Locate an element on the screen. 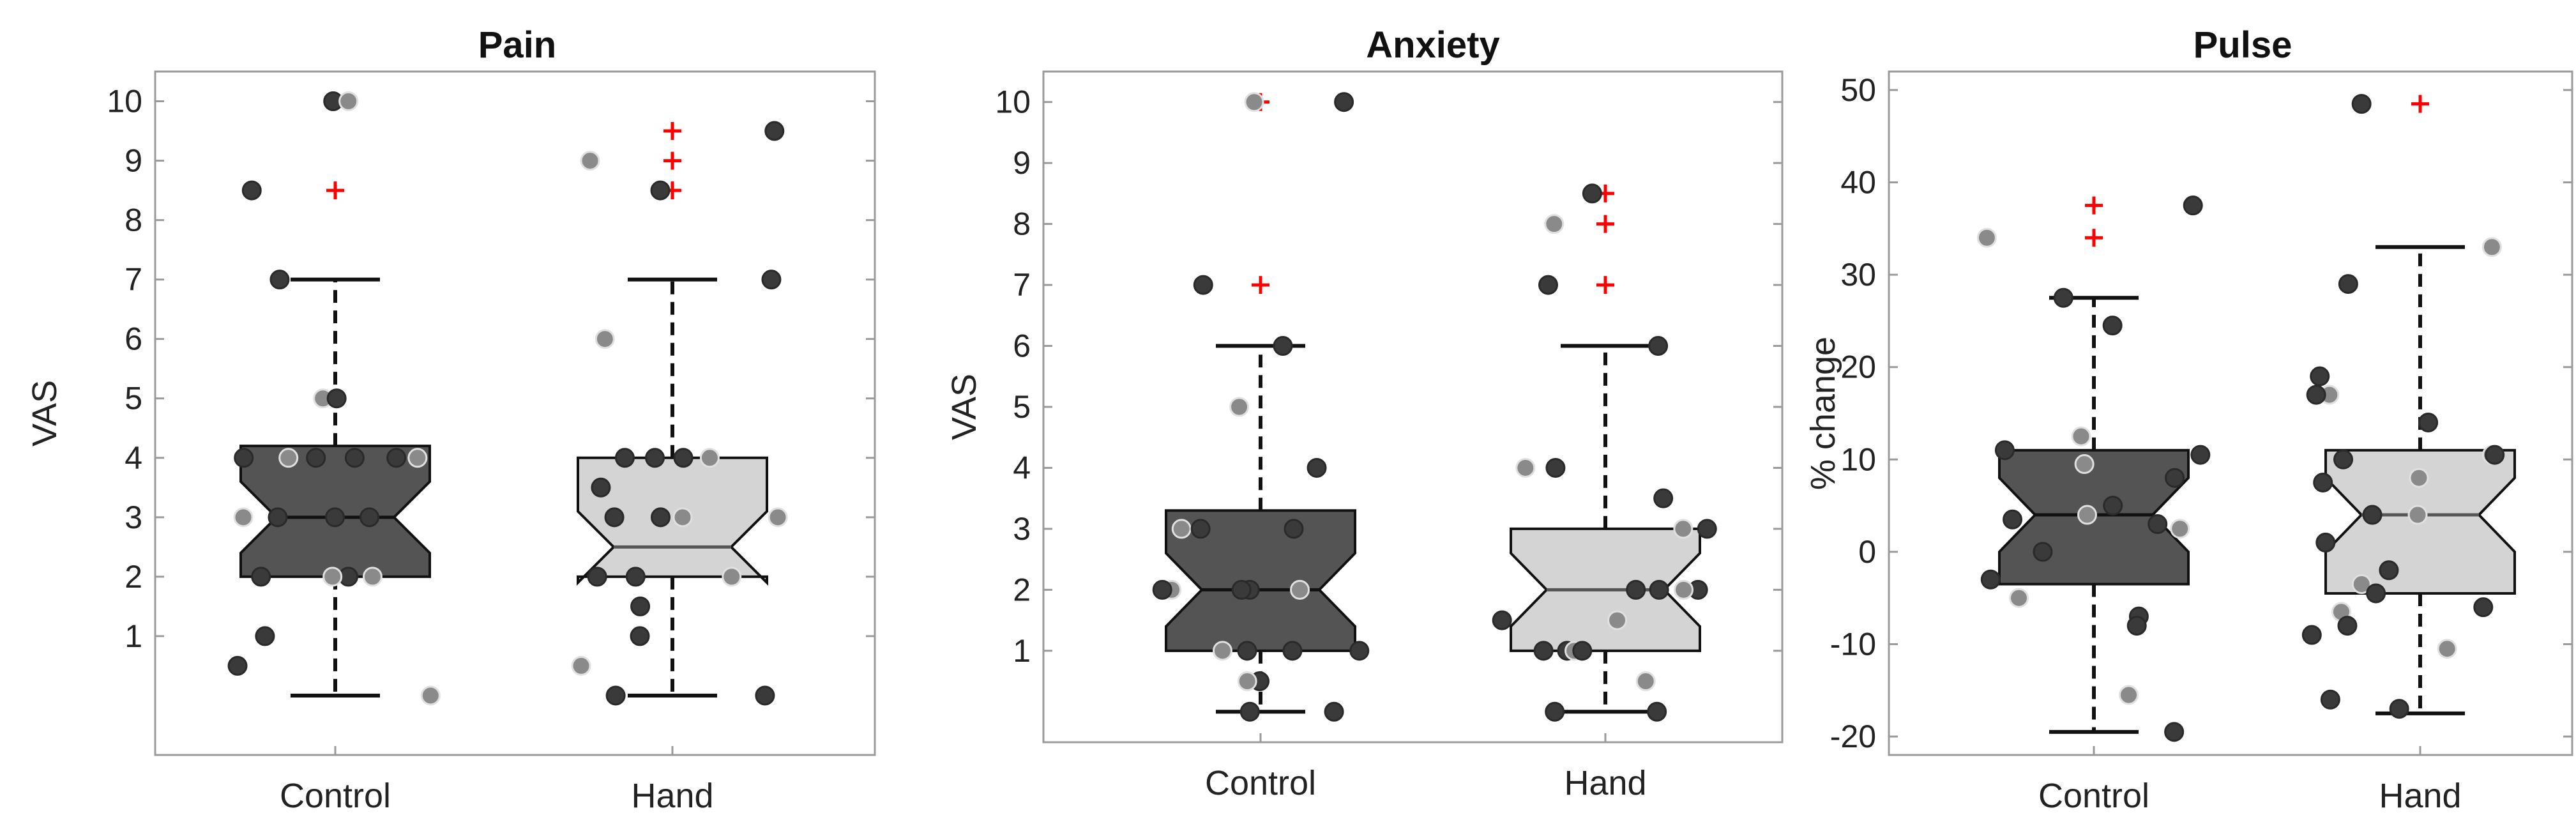 The height and width of the screenshot is (831, 2576). y-tick-label: 6 is located at coordinates (134, 339).